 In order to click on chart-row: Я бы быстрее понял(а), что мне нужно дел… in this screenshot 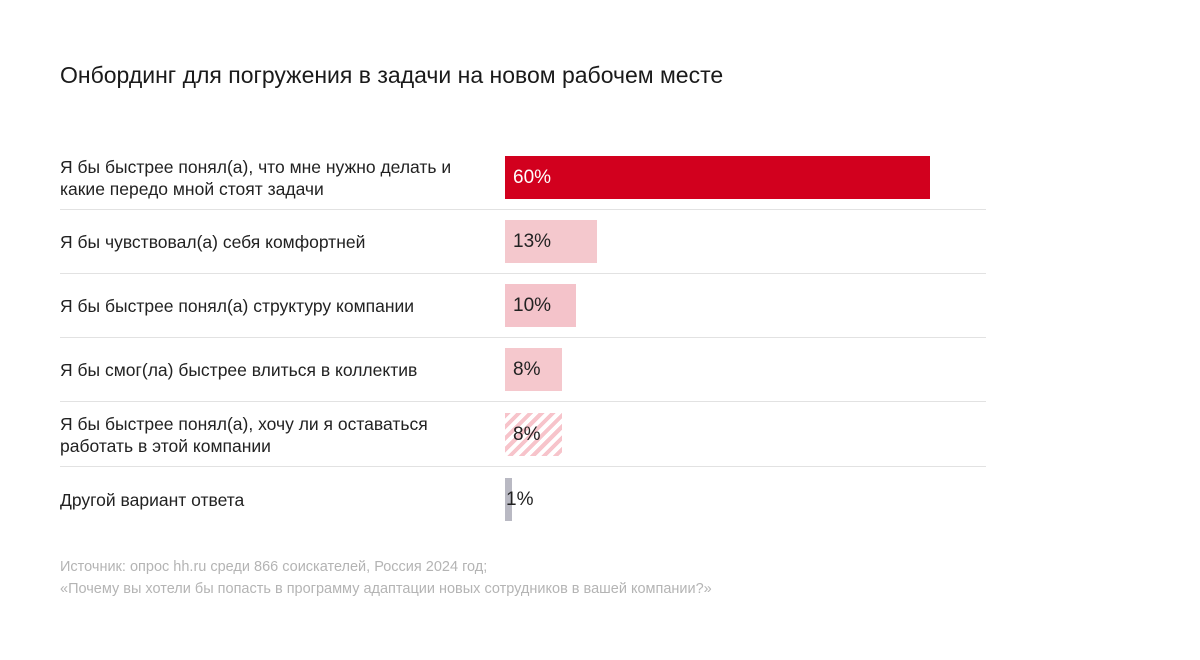, I will do `click(523, 178)`.